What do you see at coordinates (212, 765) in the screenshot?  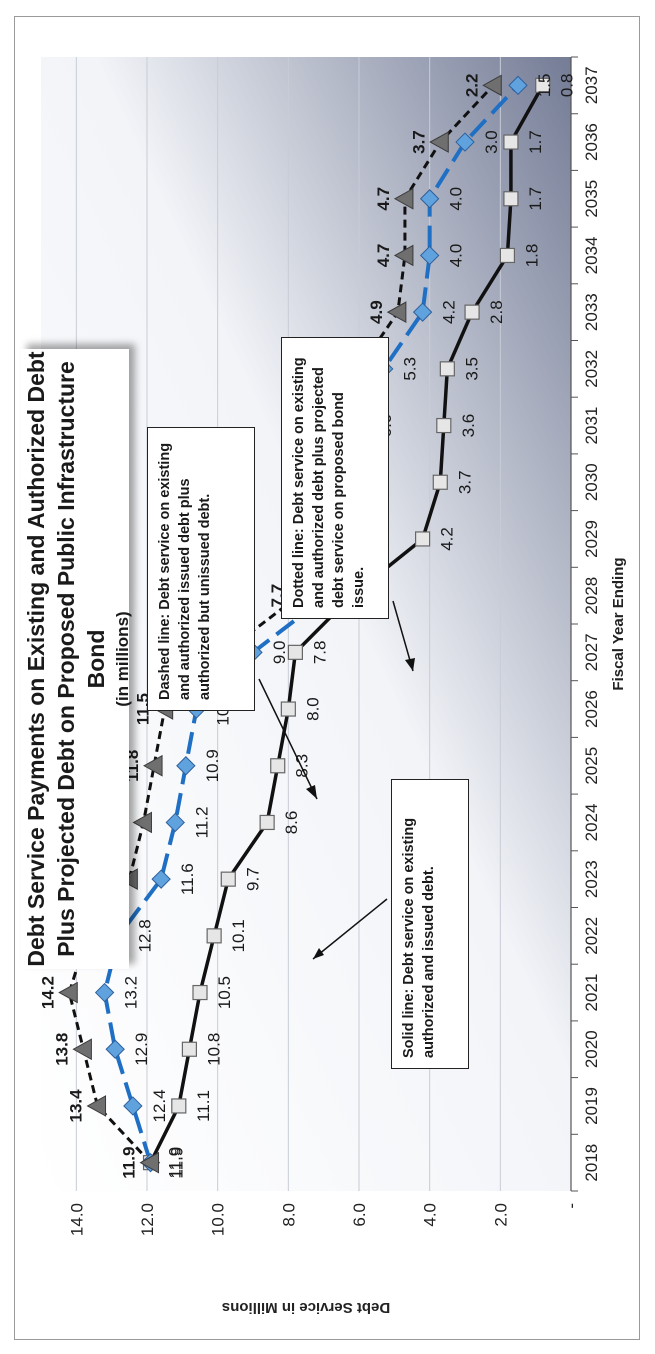 I see `data-label-dotted: 10.9` at bounding box center [212, 765].